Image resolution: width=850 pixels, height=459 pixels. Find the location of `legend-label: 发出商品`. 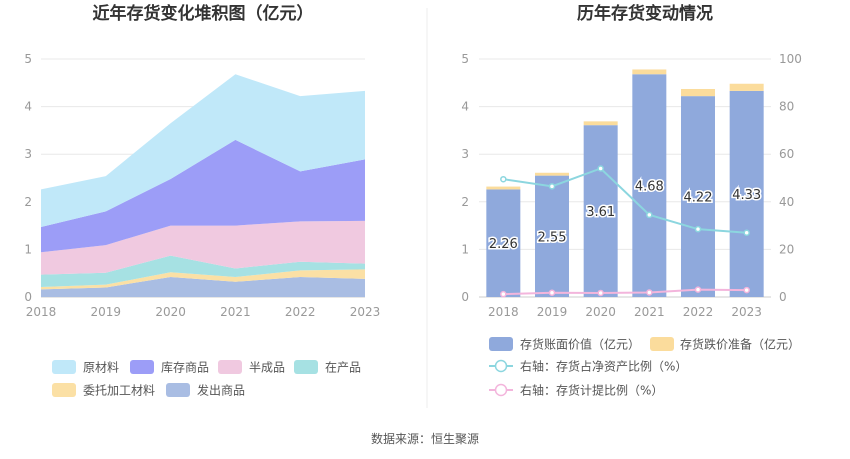

legend-label: 发出商品 is located at coordinates (221, 390).